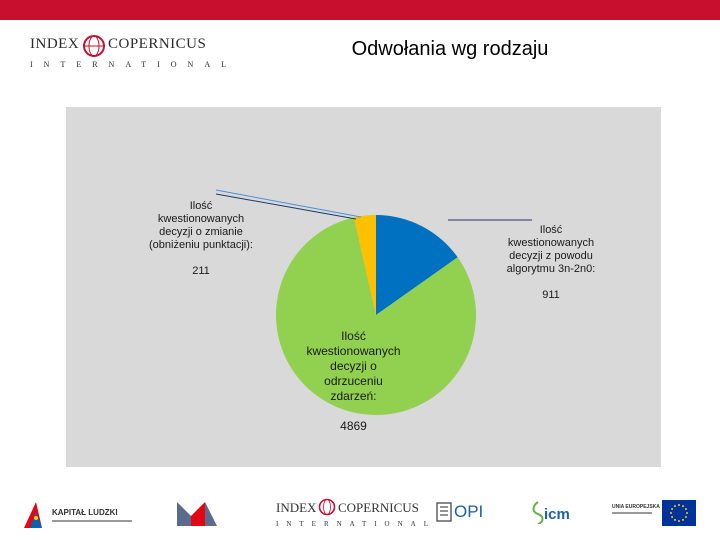  What do you see at coordinates (654, 514) in the screenshot?
I see `eu-logo: UNIA EUROPEJSKA` at bounding box center [654, 514].